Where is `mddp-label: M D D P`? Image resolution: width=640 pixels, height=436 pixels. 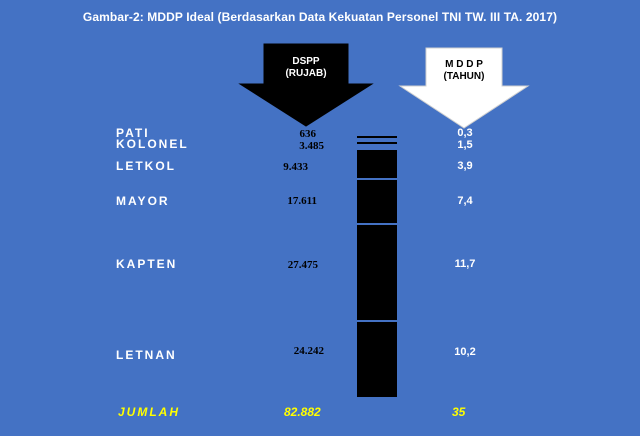 mddp-label: M D D P is located at coordinates (464, 64).